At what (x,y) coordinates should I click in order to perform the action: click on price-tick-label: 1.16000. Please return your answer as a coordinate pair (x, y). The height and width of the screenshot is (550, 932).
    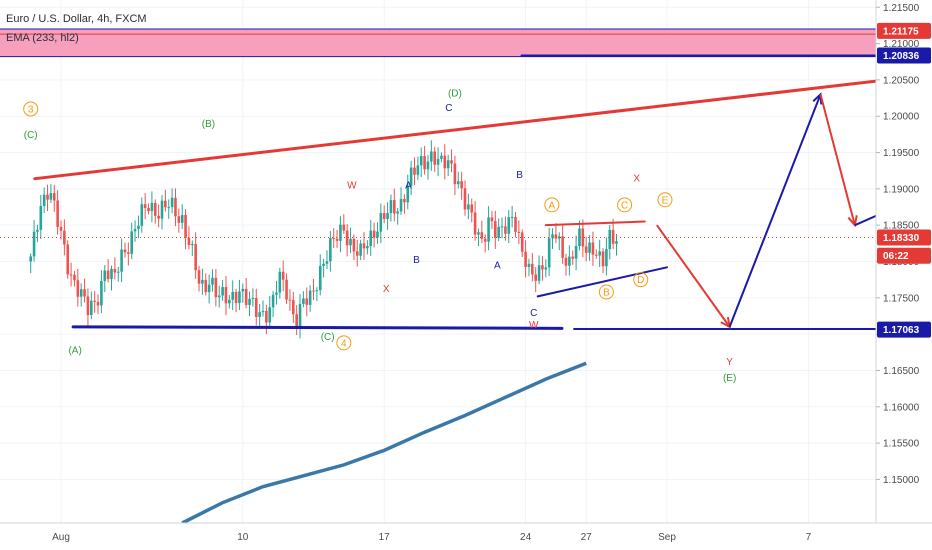
    Looking at the image, I should click on (901, 407).